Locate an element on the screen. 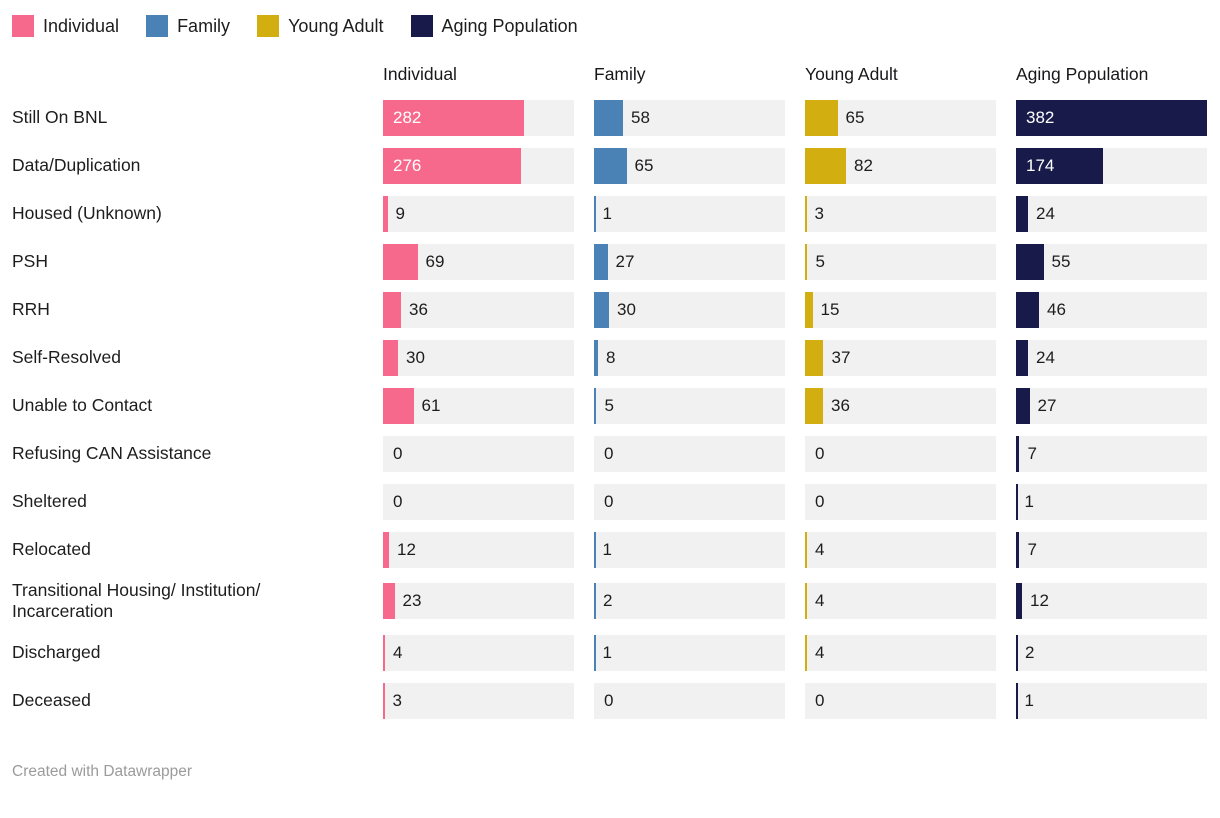 This screenshot has height=818, width=1220. row-data-duplication: Data/Duplication 276 65 82 174 is located at coordinates (610, 166).